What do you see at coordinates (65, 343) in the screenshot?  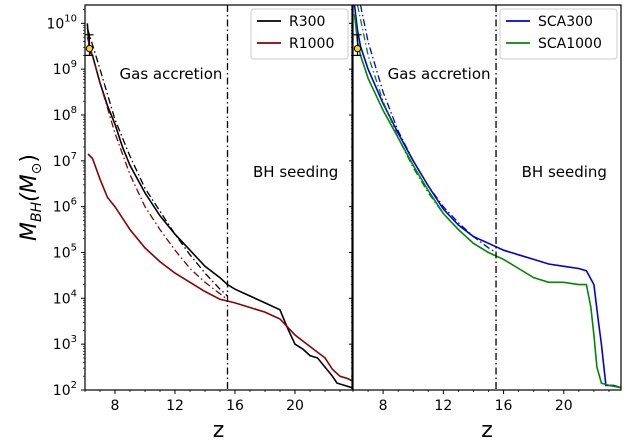 I see `y-tick-label: 10³` at bounding box center [65, 343].